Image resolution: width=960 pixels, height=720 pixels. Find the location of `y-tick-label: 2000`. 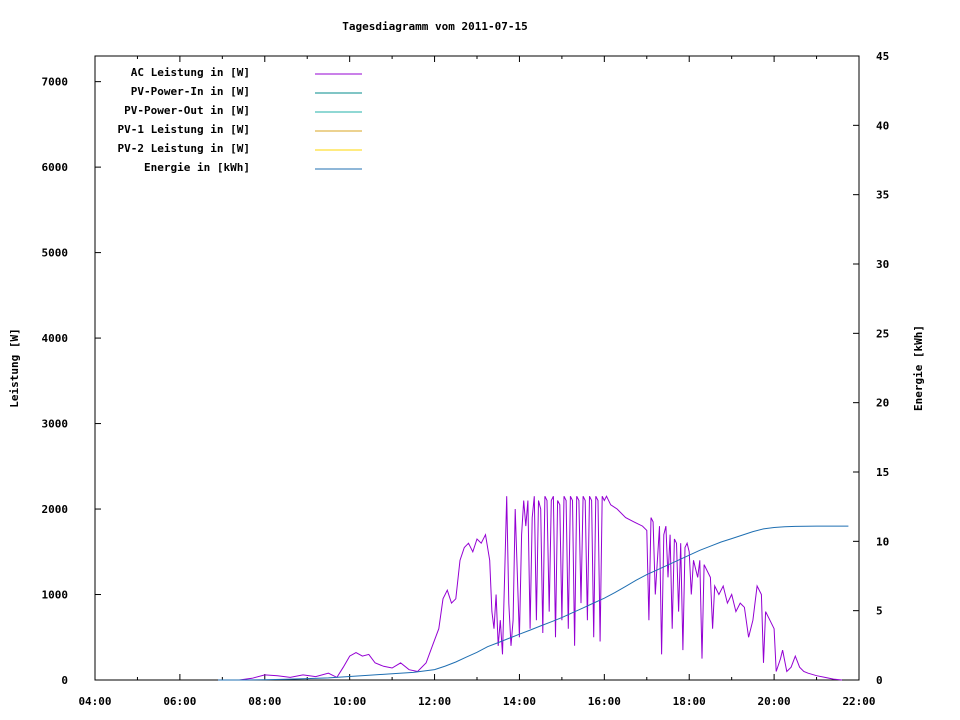

y-tick-label: 2000 is located at coordinates (55, 509).